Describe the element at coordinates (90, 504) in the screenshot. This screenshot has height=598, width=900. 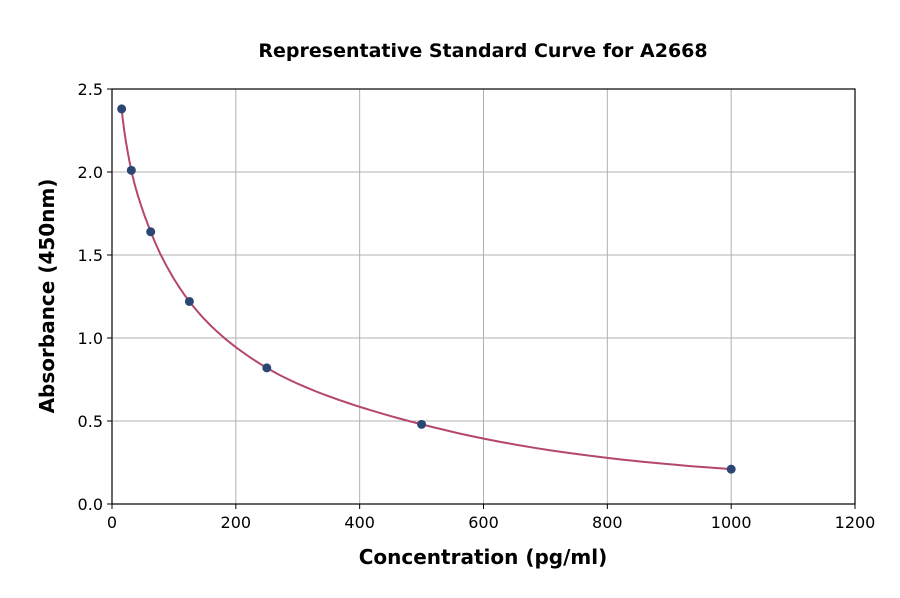
I see `y-tick-label: 0.0` at that location.